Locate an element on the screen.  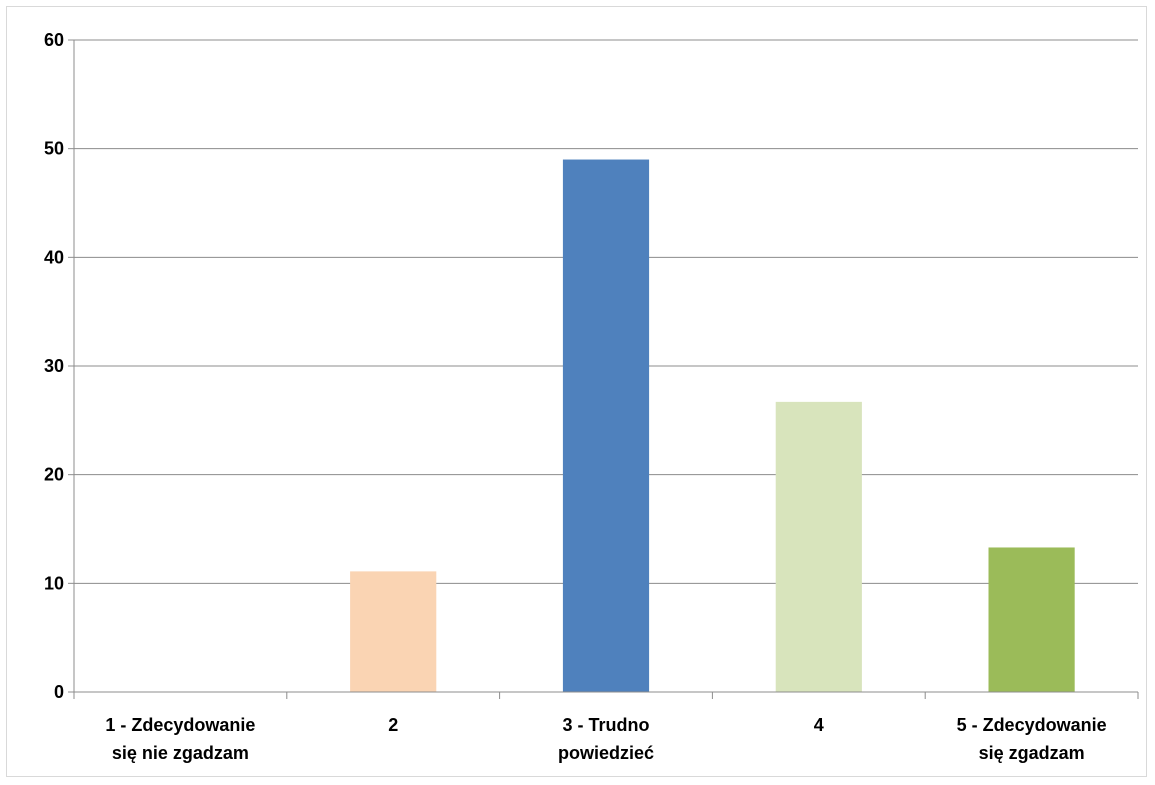
x-tick-label: powiedzieć is located at coordinates (606, 753).